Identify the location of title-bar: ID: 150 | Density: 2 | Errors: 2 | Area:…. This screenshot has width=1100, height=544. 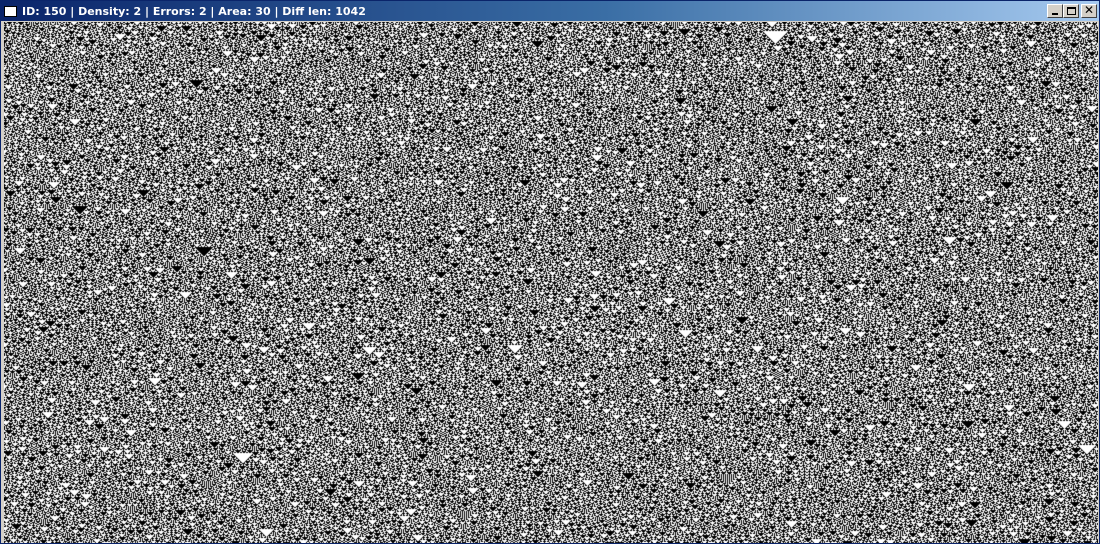
(550, 11).